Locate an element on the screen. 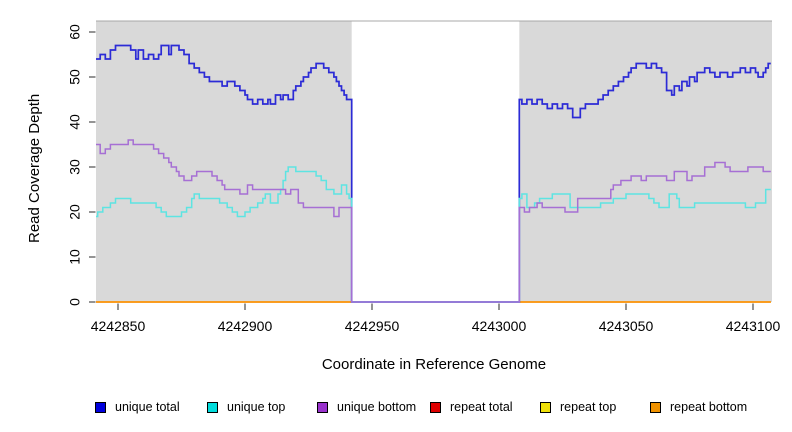  legend-item-unique-total: unique total is located at coordinates (137, 407).